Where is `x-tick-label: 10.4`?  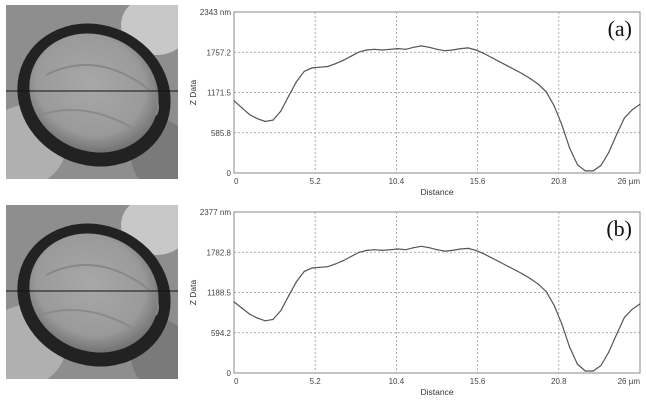 x-tick-label: 10.4 is located at coordinates (397, 381).